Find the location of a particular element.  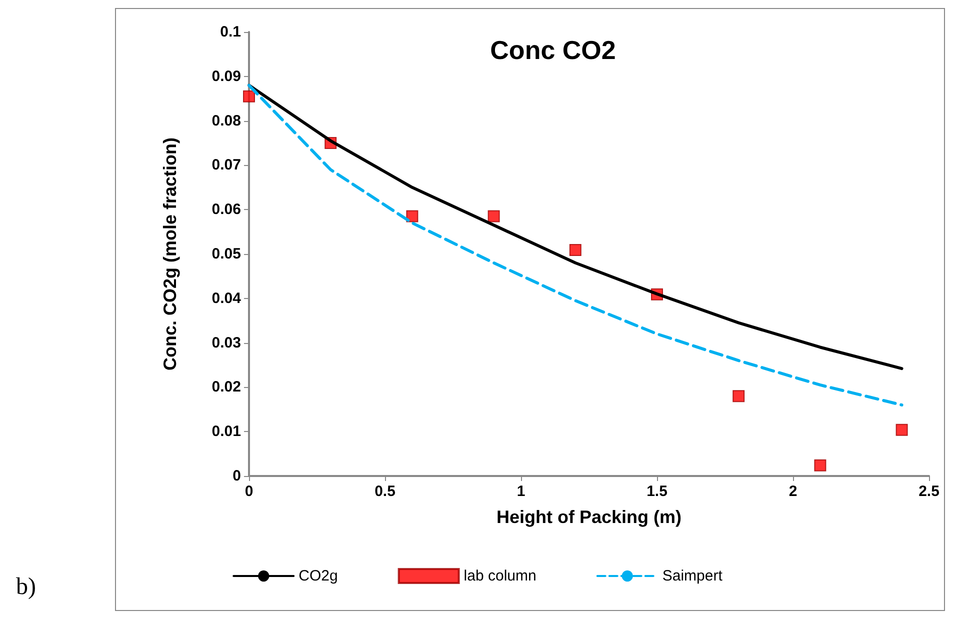

text: b) is located at coordinates (26, 587).